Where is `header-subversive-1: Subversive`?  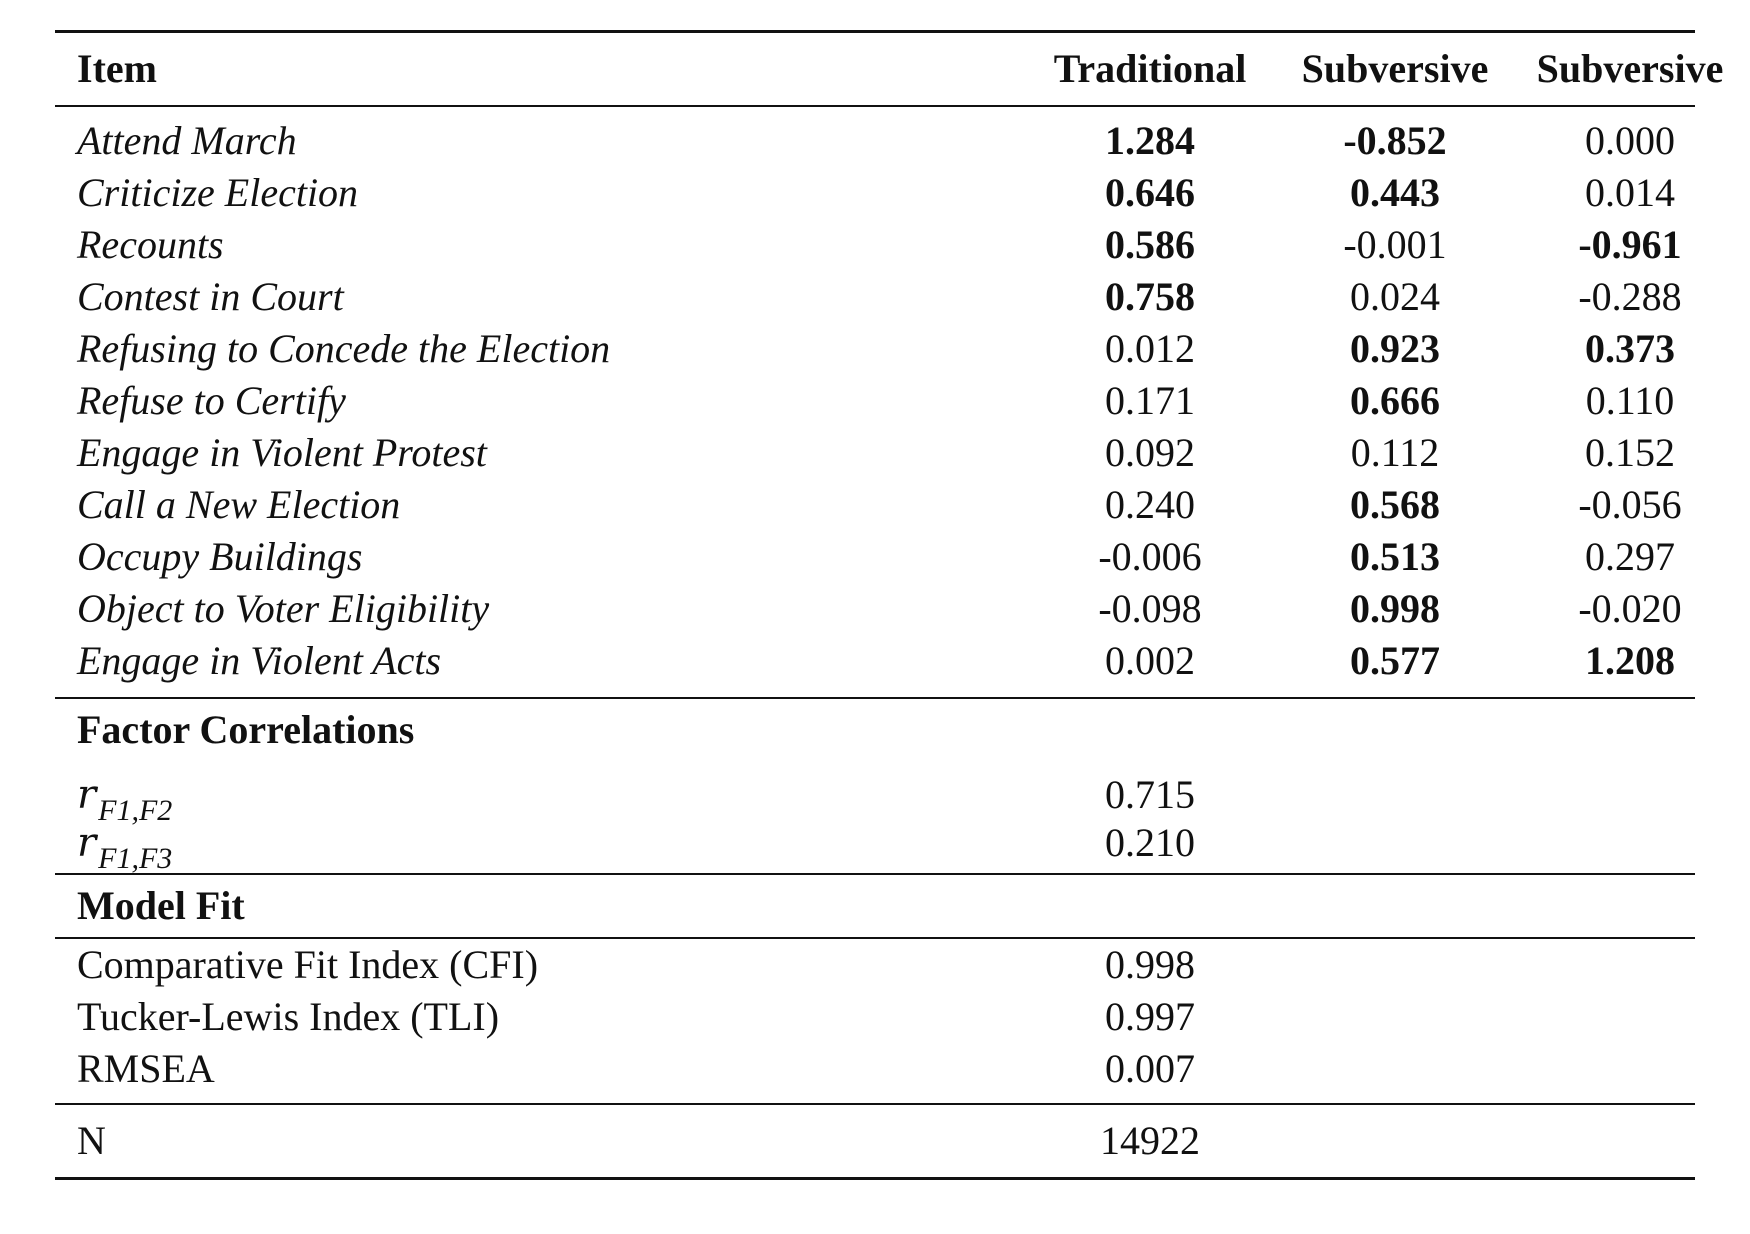
header-subversive-1: Subversive is located at coordinates (1395, 68).